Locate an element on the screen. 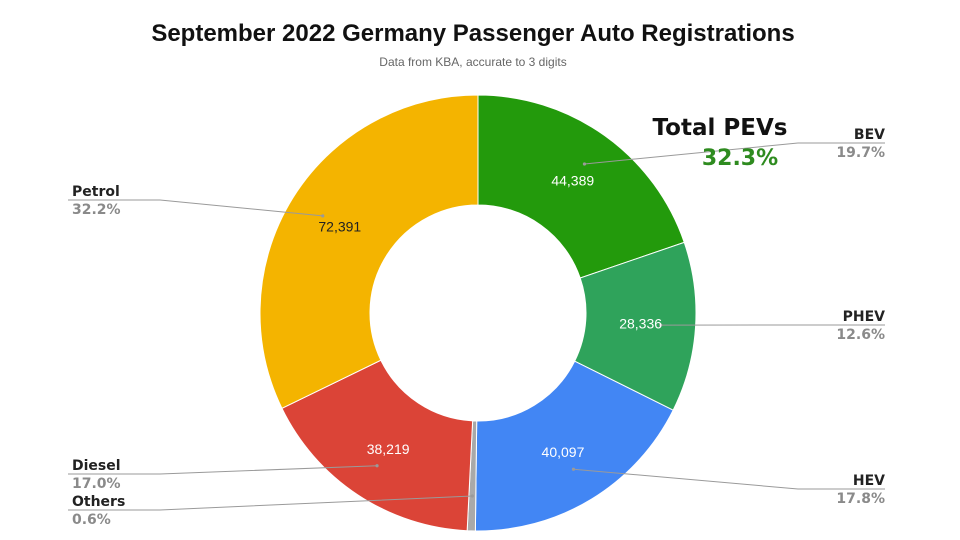  total-pevs-label: Total PEVs is located at coordinates (720, 128).